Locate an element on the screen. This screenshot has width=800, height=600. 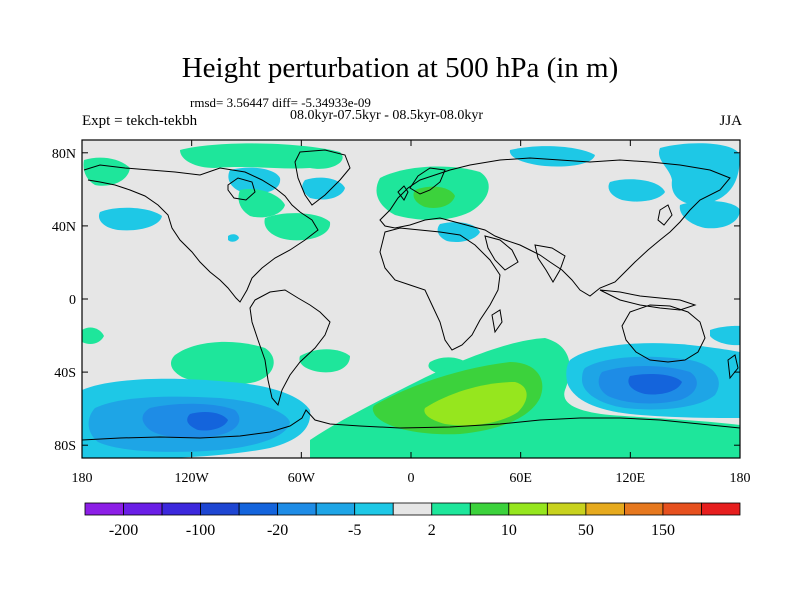
colorbar-label: -5 is located at coordinates (354, 530).